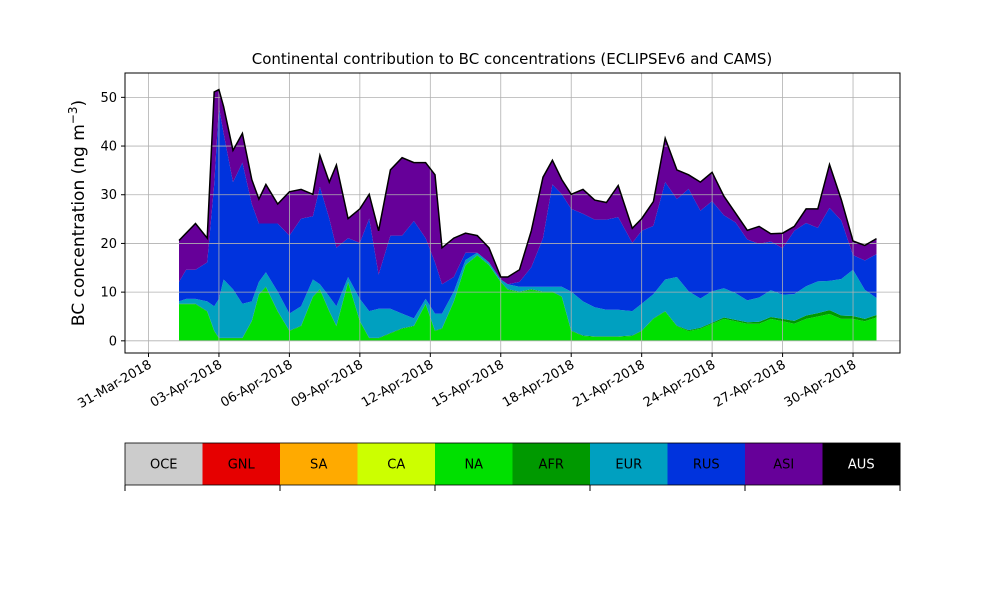  I want to click on legend-swatch-eur, so click(629, 464).